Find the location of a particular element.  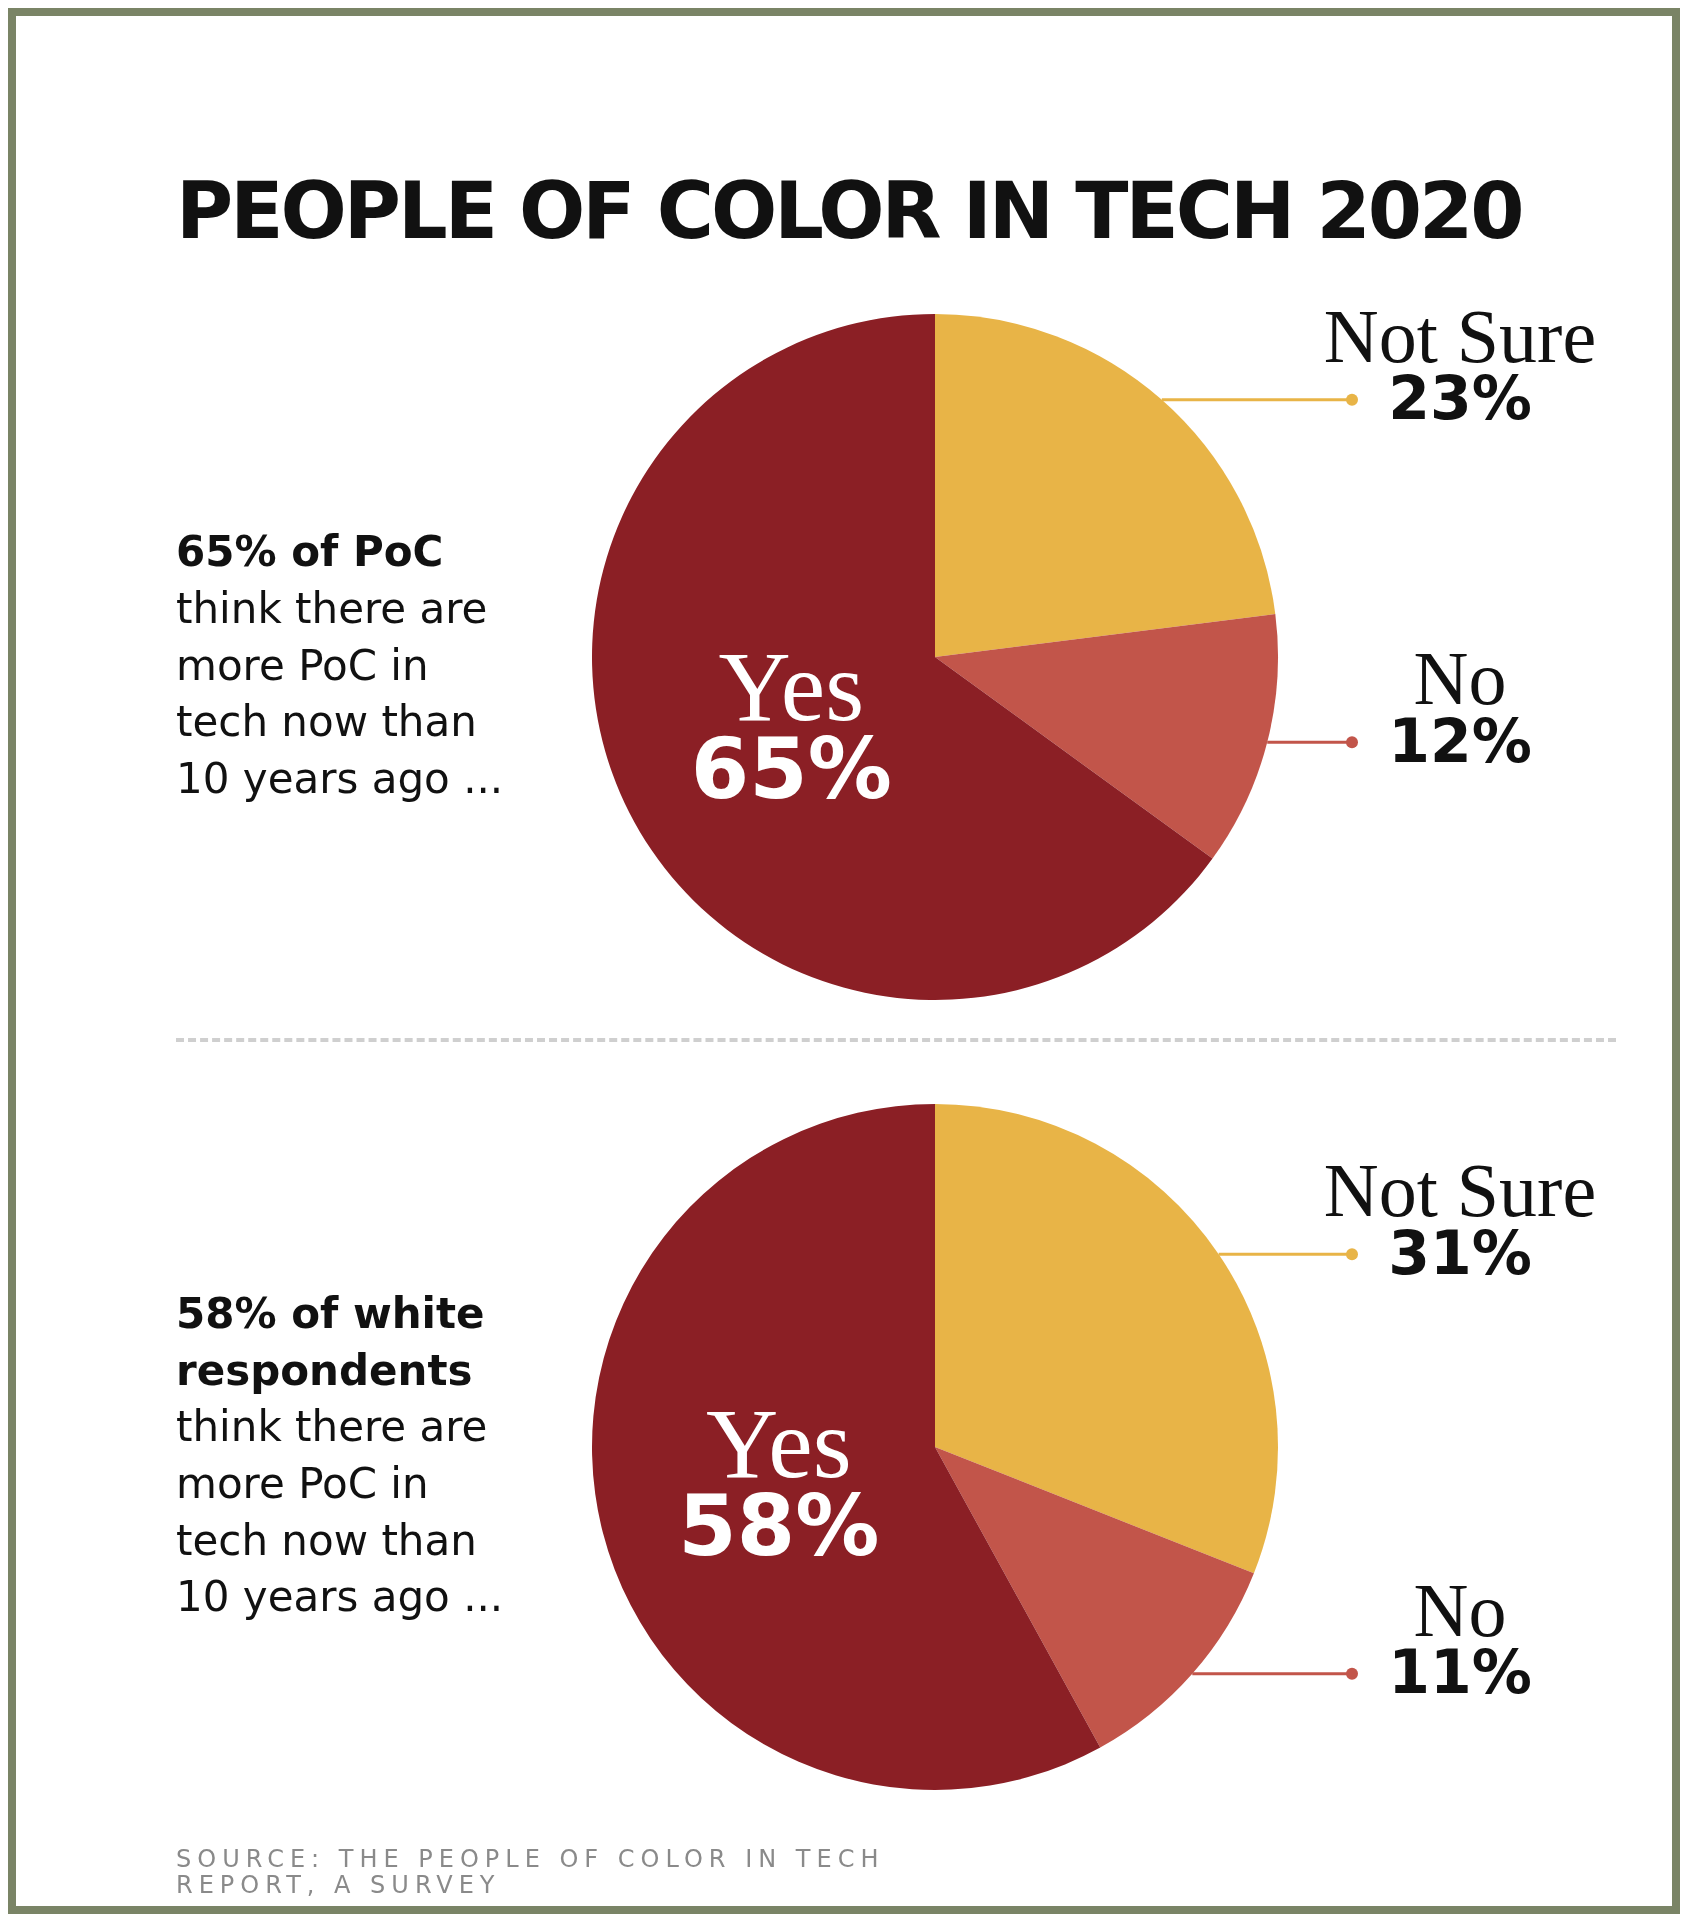

chart-title: PEOPLE OF COLOR IN TECH 2020 is located at coordinates (849, 211).